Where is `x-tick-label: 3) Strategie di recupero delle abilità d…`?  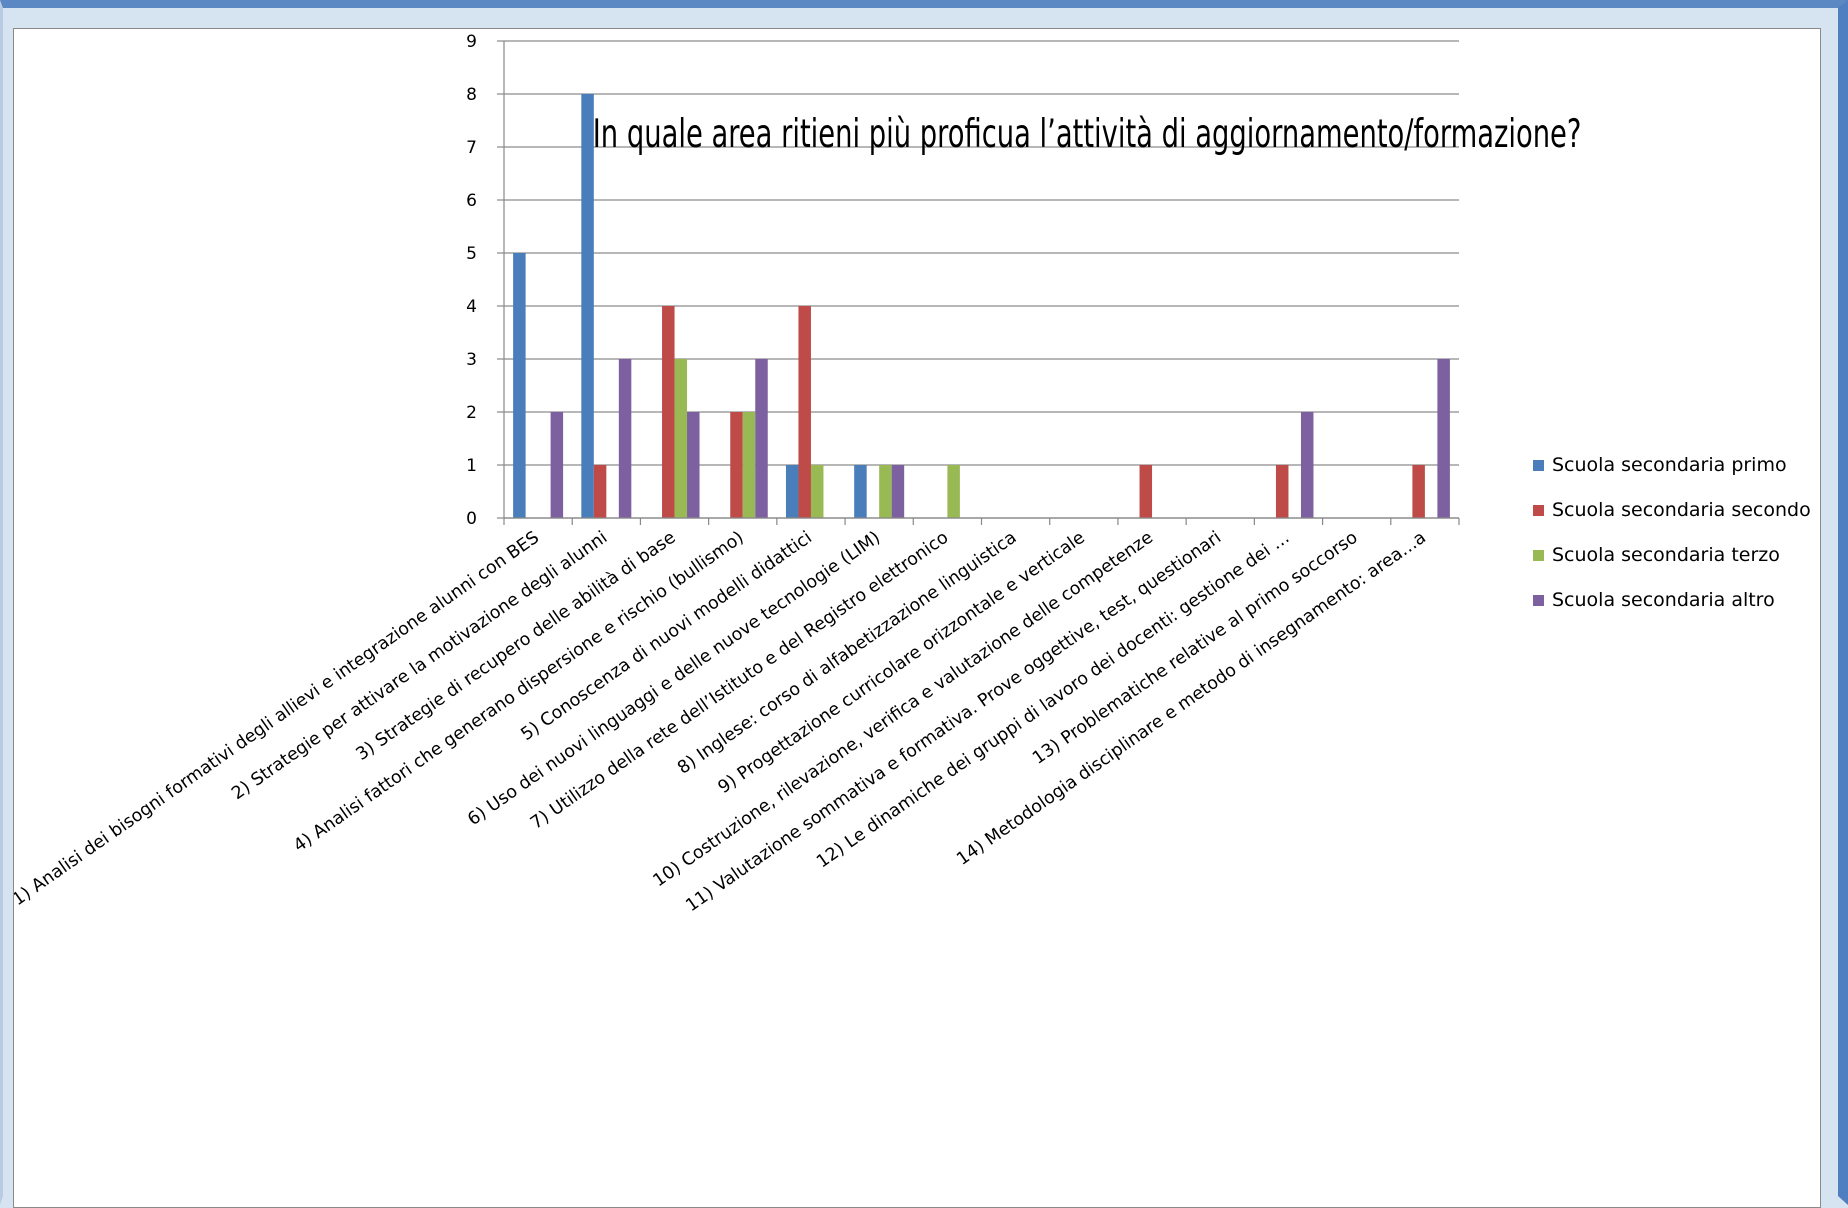 x-tick-label: 3) Strategie di recupero delle abilità d… is located at coordinates (516, 646).